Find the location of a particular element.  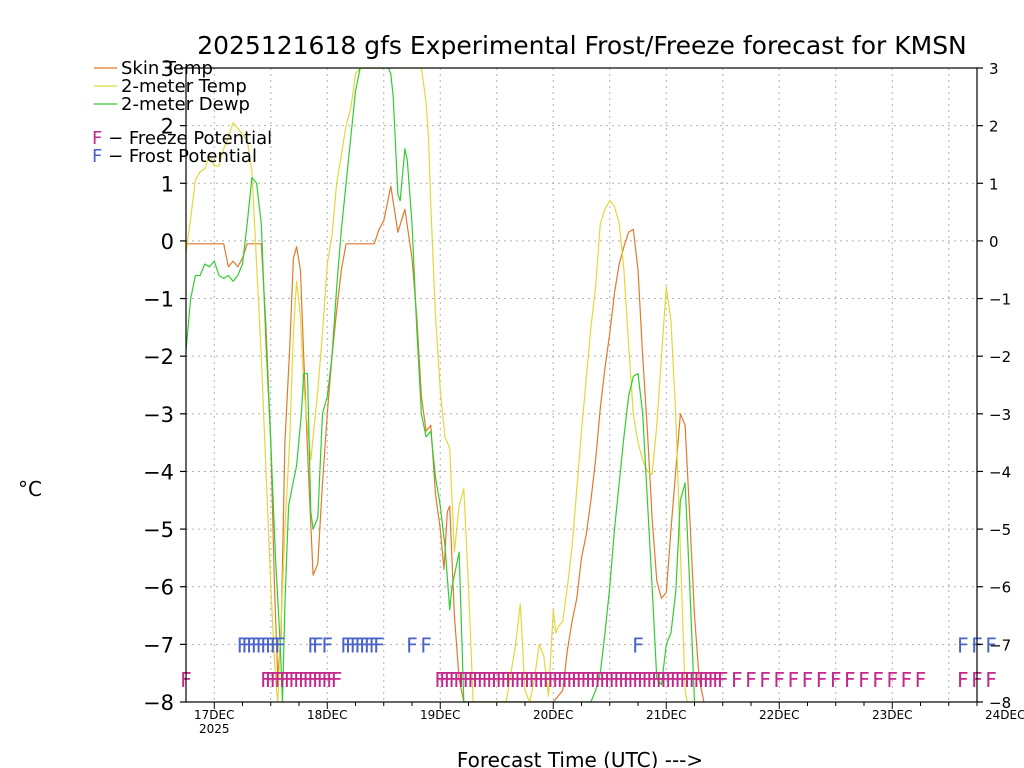

x-tick-label: 17DEC is located at coordinates (214, 715).